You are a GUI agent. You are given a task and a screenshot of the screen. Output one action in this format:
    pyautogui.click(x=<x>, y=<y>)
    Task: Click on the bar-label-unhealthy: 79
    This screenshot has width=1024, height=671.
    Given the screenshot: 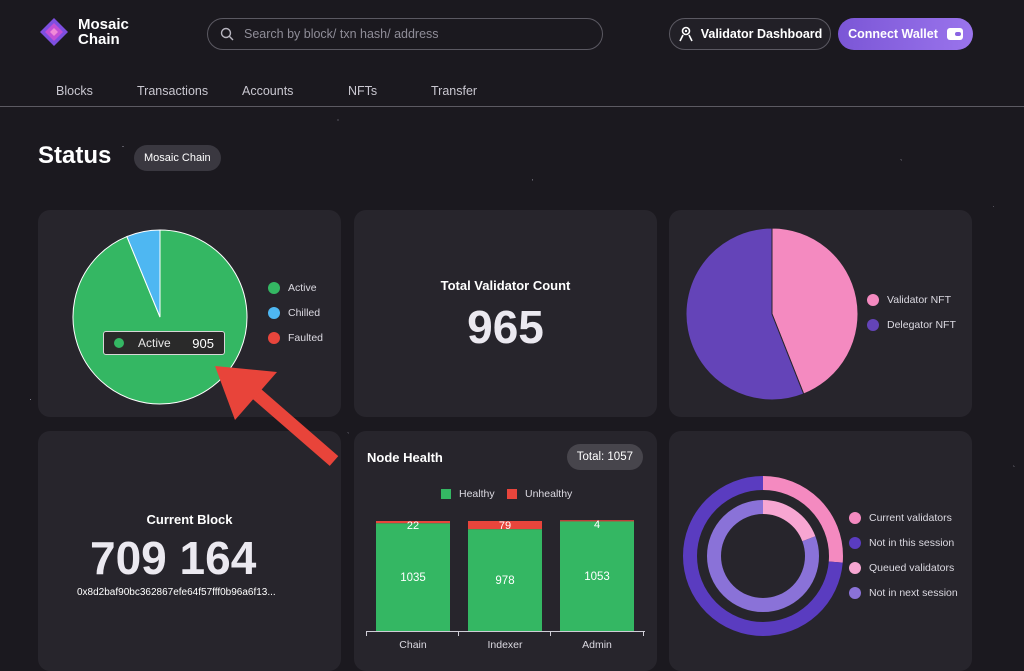 What is the action you would take?
    pyautogui.click(x=505, y=526)
    